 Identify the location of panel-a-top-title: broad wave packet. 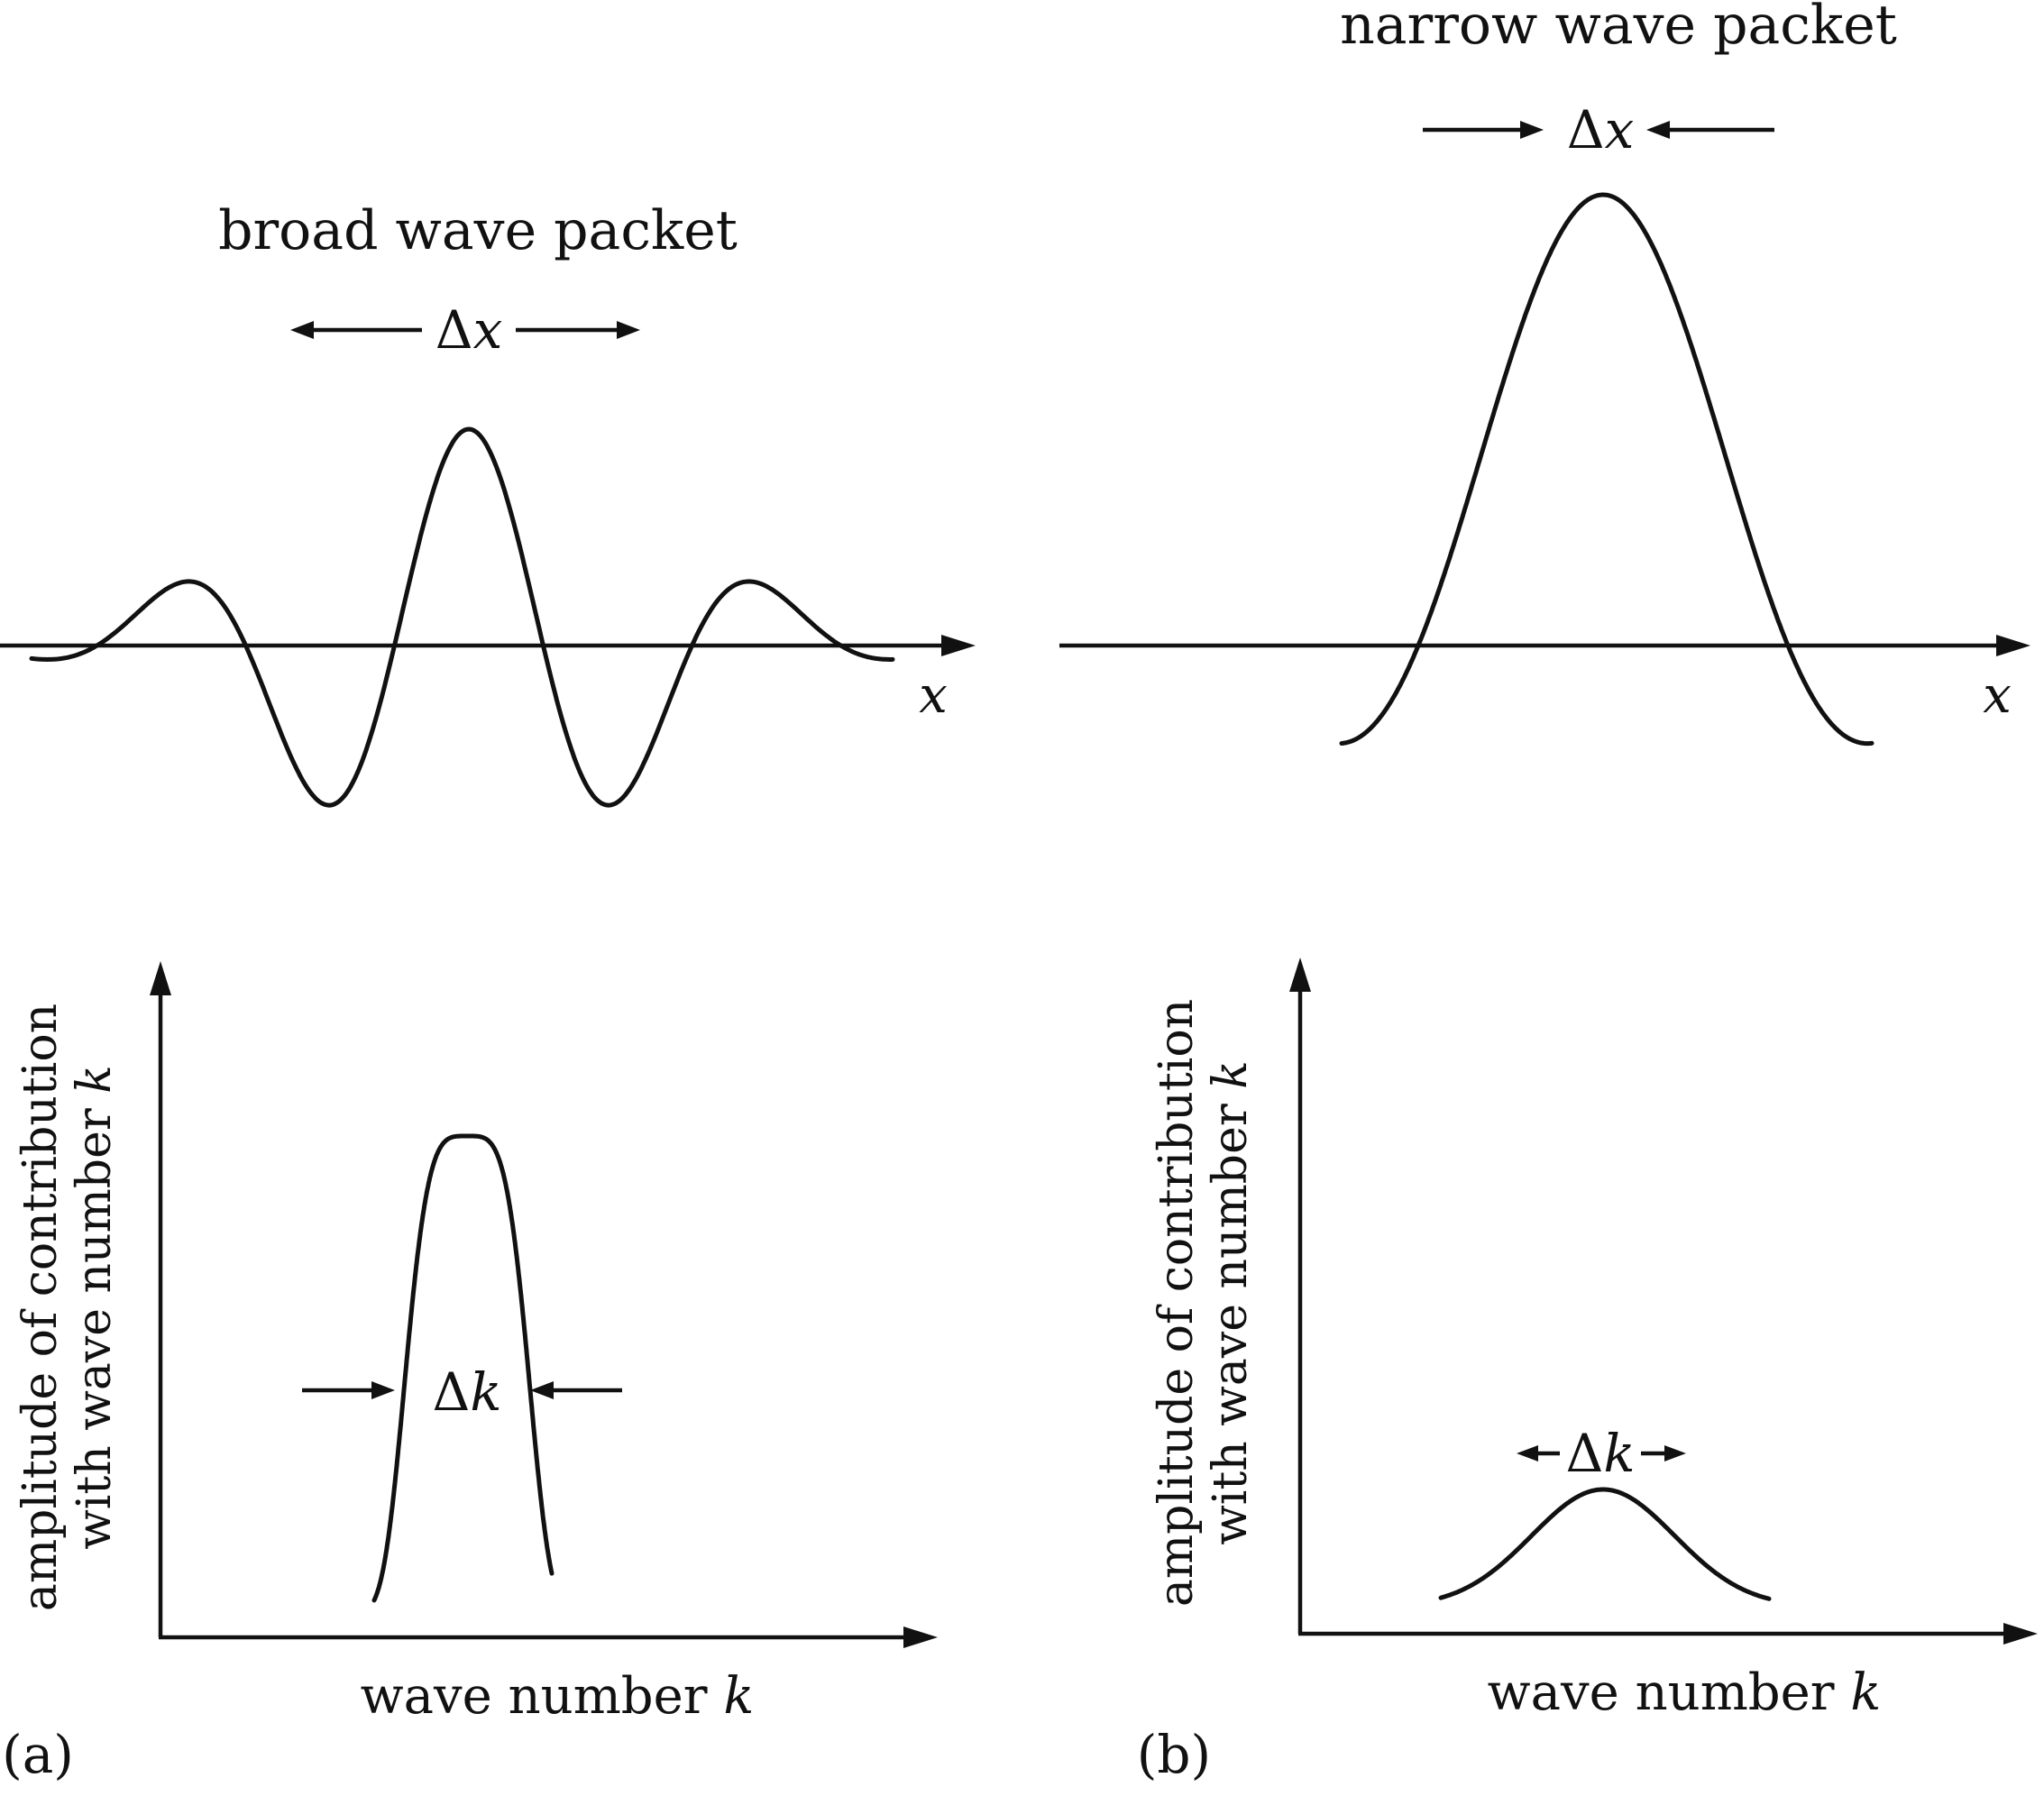
(478, 230).